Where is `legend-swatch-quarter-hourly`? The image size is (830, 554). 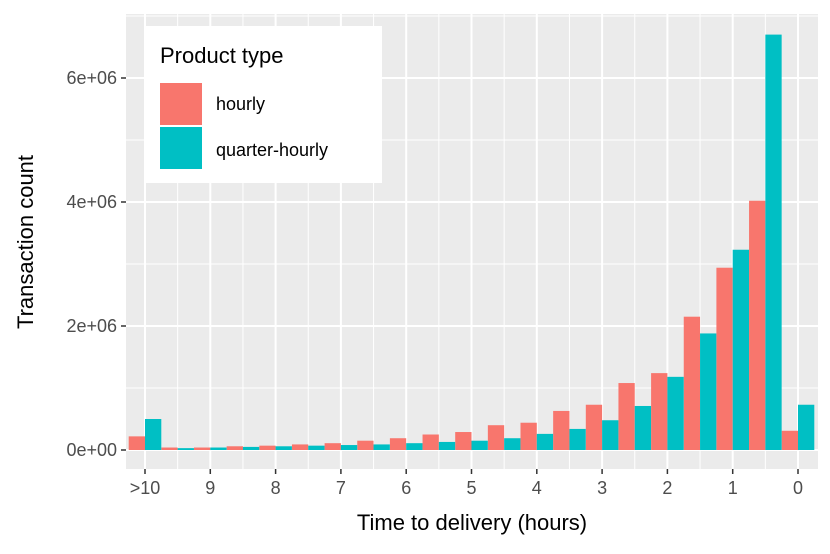
legend-swatch-quarter-hourly is located at coordinates (181, 148).